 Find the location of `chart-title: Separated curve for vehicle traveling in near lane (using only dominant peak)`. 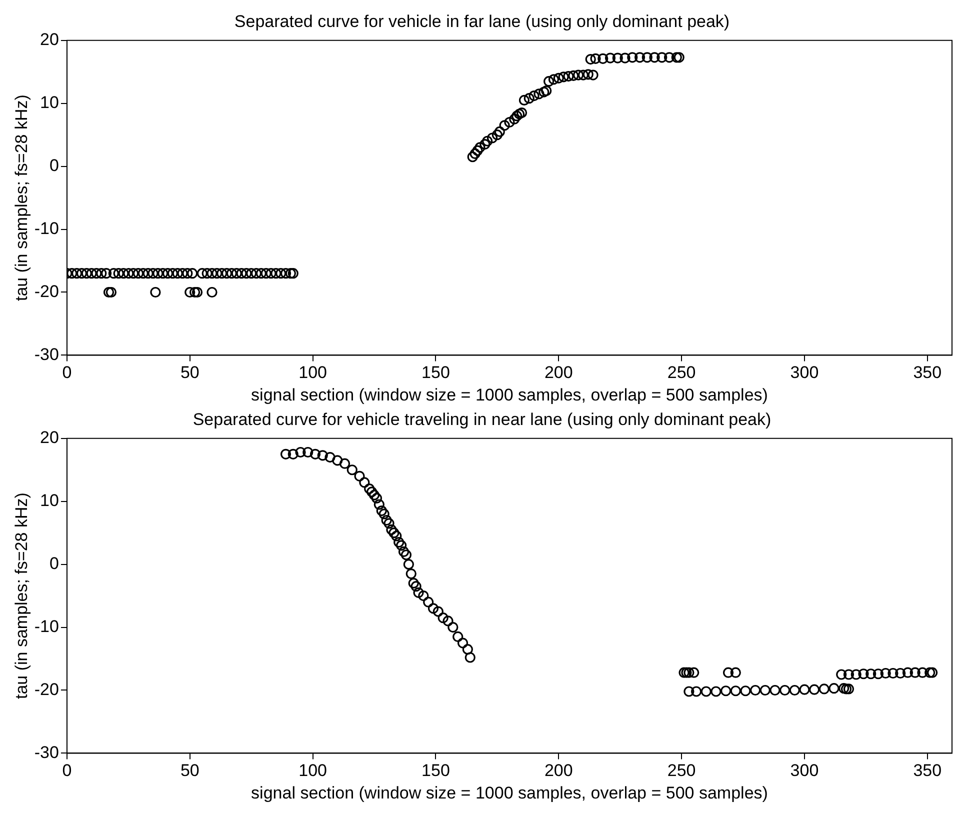

chart-title: Separated curve for vehicle traveling in near lane (using only dominant peak) is located at coordinates (482, 419).